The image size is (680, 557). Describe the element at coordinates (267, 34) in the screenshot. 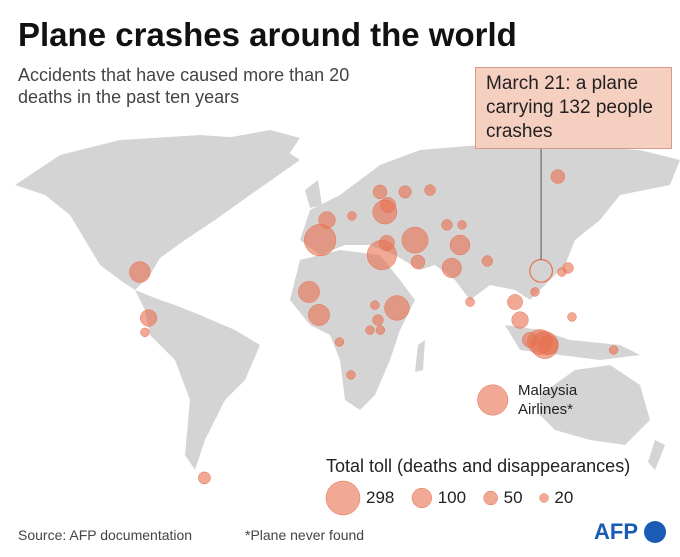

I see `title: Plane crashes around the world` at that location.